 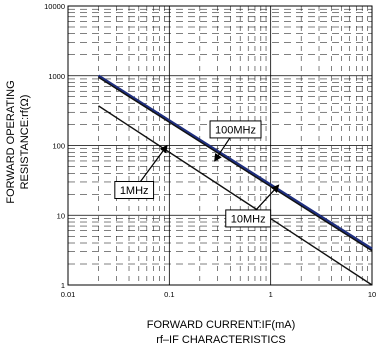 What do you see at coordinates (252, 206) in the screenshot?
I see `annotation-10mhz: 10MHz` at bounding box center [252, 206].